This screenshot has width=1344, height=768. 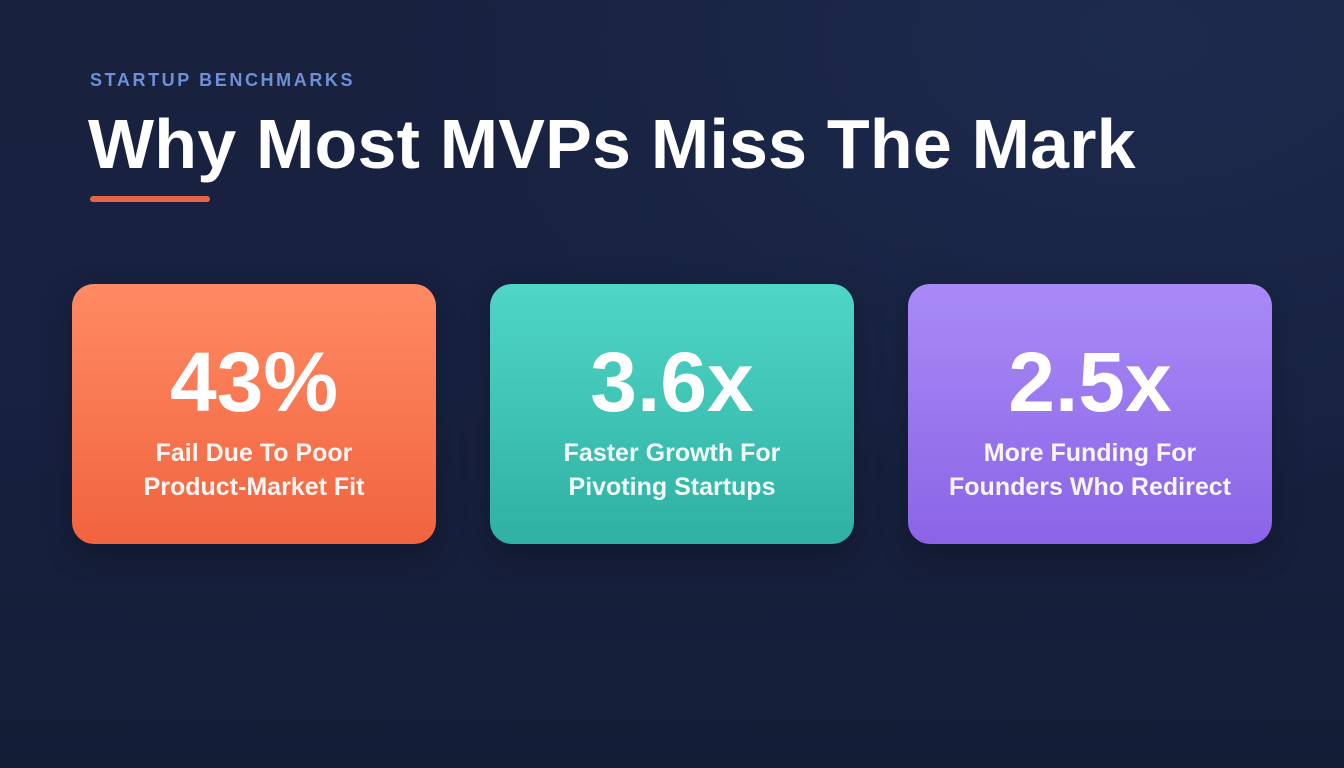 I want to click on title-underline, so click(x=150, y=199).